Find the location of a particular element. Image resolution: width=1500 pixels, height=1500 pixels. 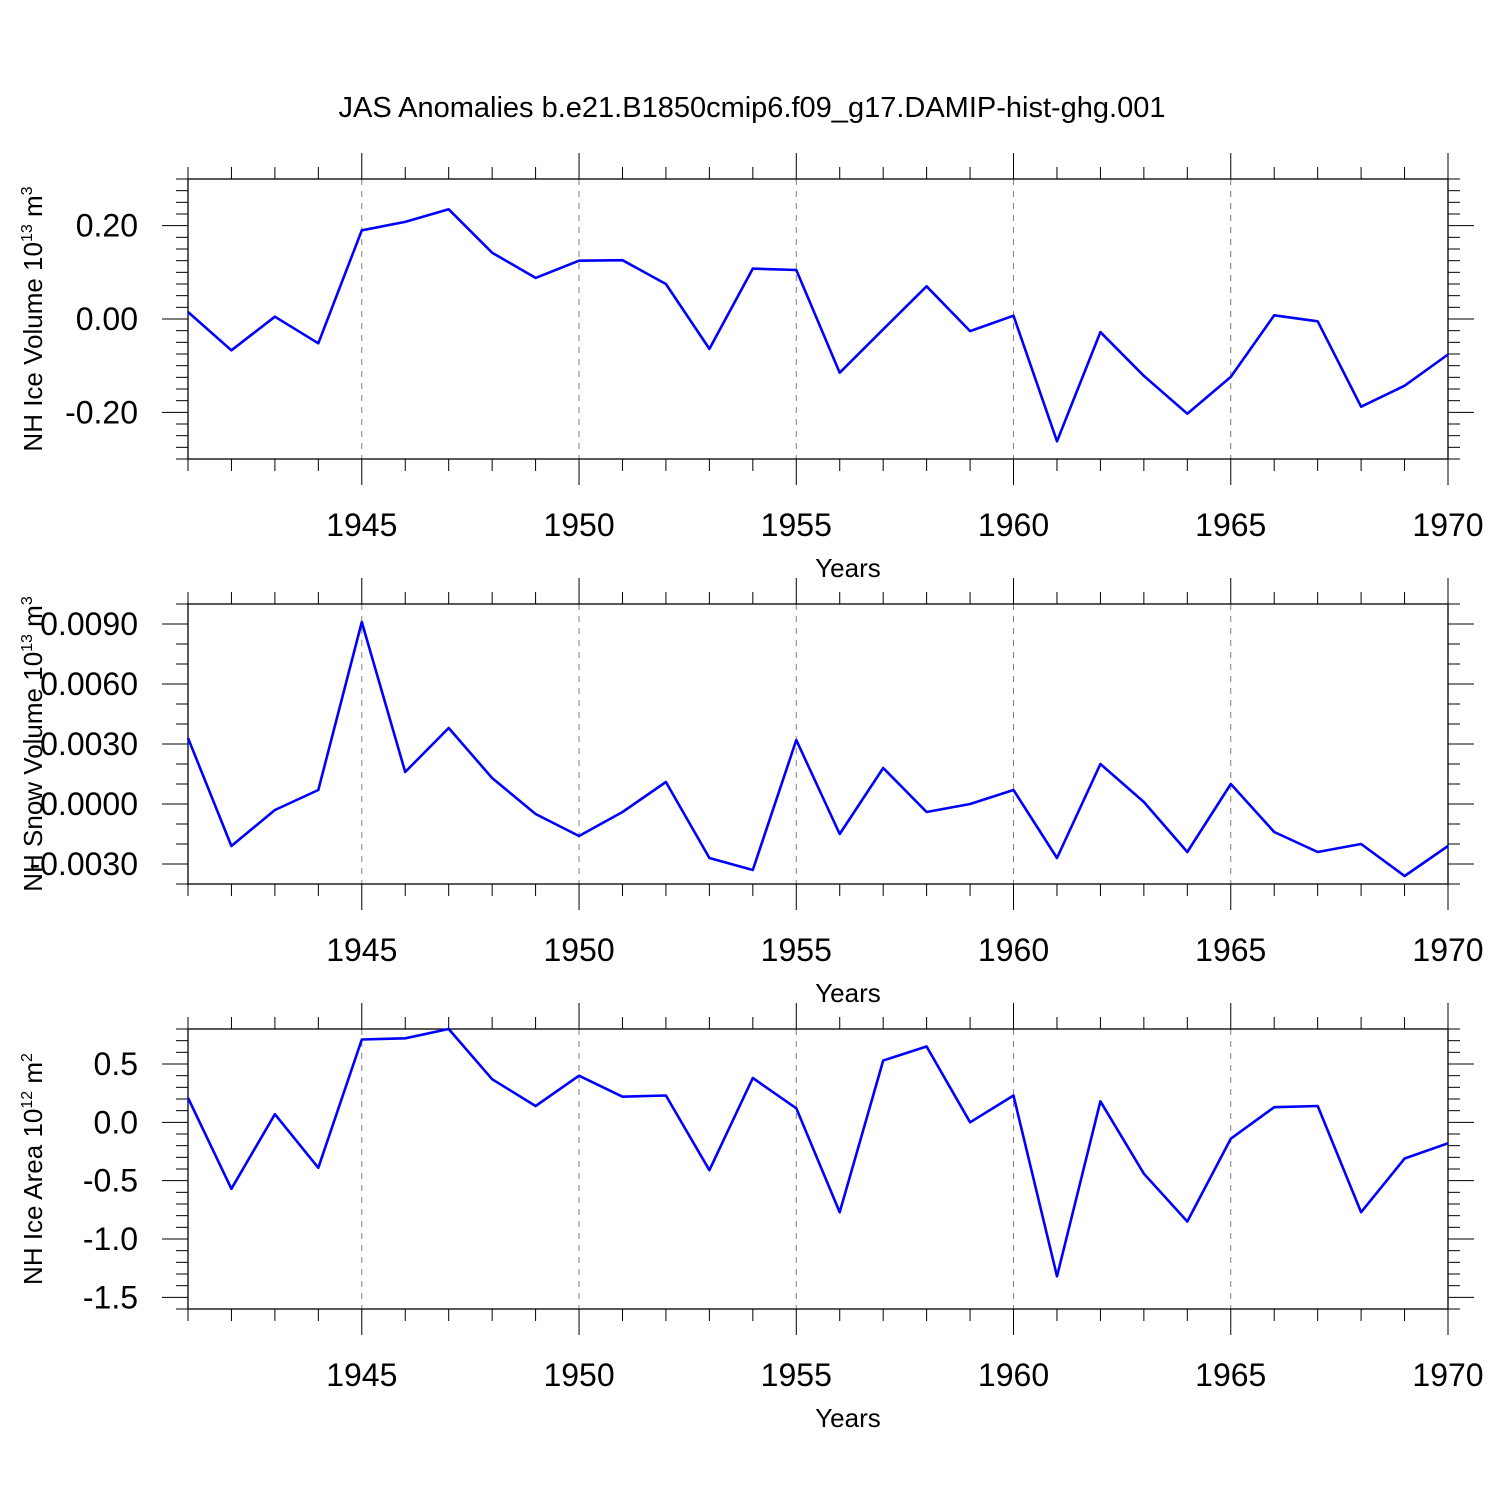

series-line-nh-ice-volume is located at coordinates (818, 325).